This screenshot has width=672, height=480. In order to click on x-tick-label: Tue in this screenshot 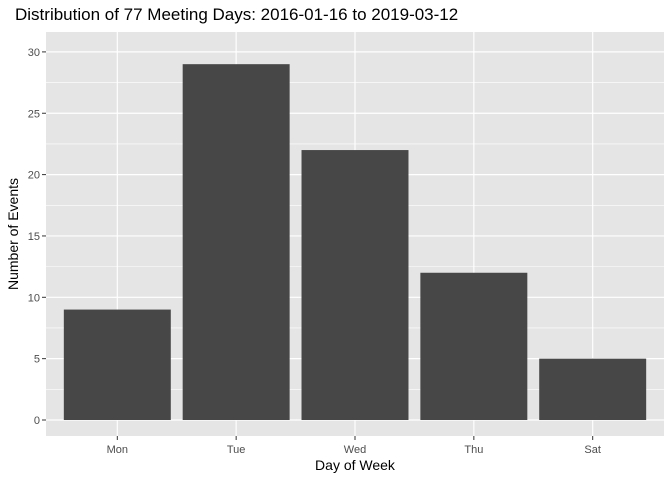, I will do `click(236, 450)`.